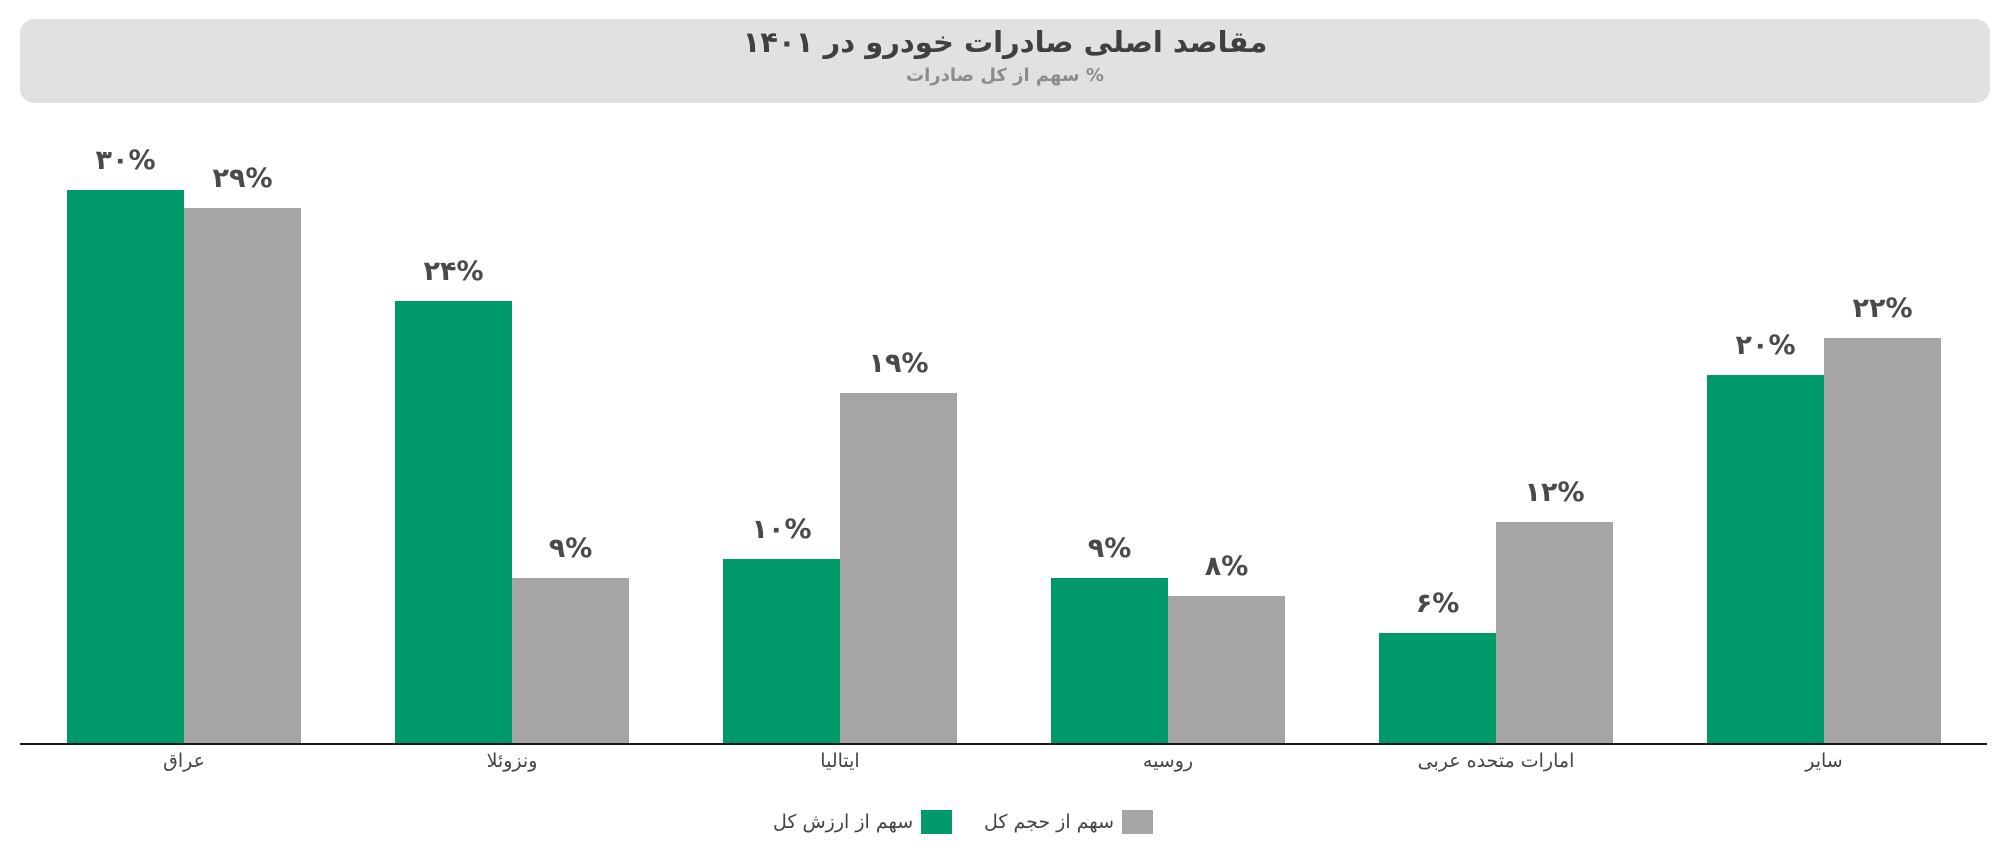 The height and width of the screenshot is (858, 2012). Describe the element at coordinates (898, 363) in the screenshot. I see `data-label: ۱۹%` at that location.